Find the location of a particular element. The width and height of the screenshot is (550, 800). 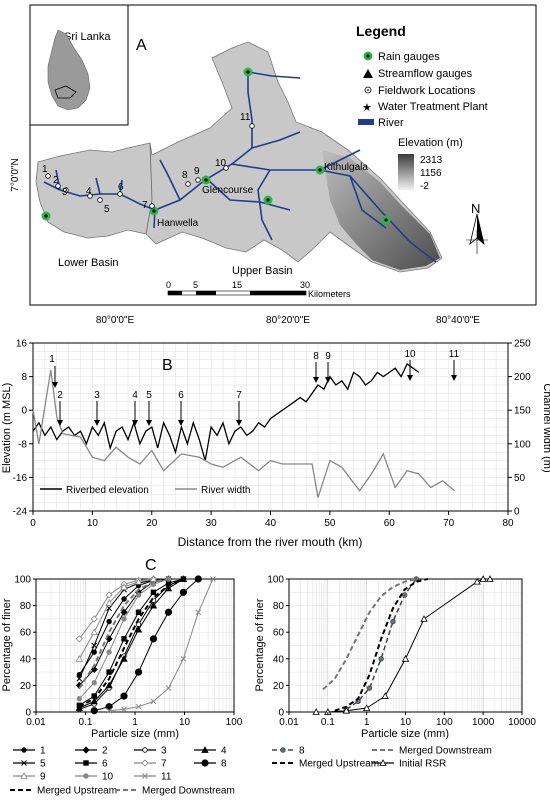

x-tick-label: 0.01 is located at coordinates (36, 722).